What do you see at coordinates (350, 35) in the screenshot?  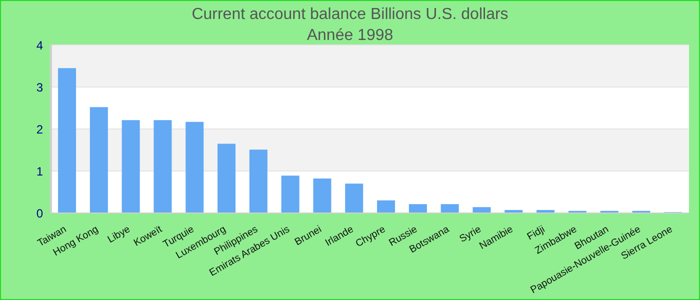 I see `chart-subtitle: Année 1998` at bounding box center [350, 35].